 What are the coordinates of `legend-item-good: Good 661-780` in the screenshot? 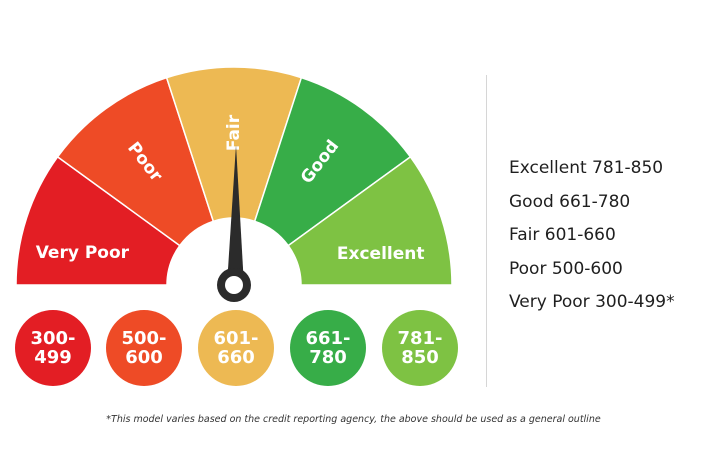 It's located at (570, 201).